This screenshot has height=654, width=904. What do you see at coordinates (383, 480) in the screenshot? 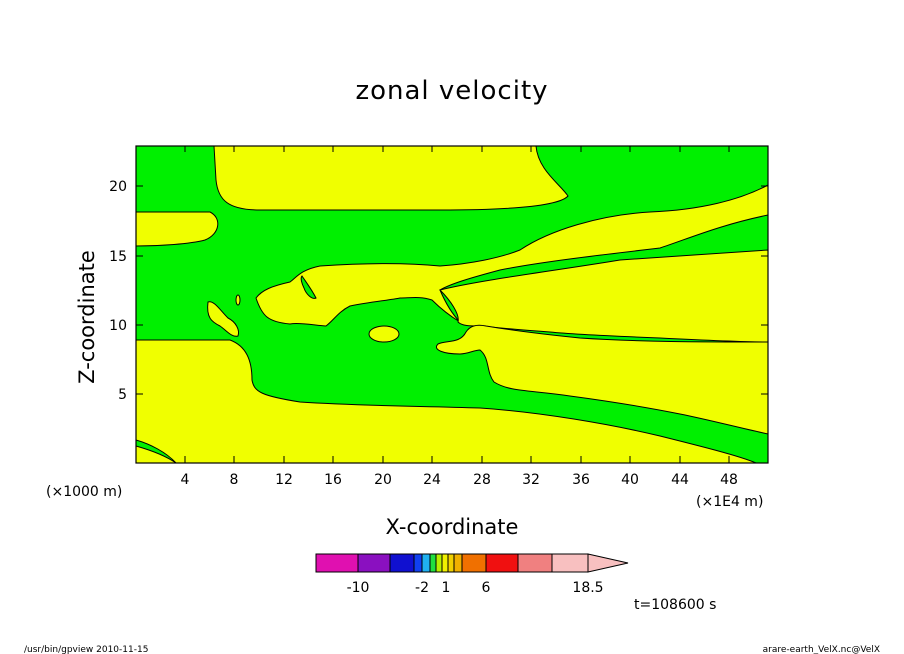
I see `x-tick-label: 20` at bounding box center [383, 480].